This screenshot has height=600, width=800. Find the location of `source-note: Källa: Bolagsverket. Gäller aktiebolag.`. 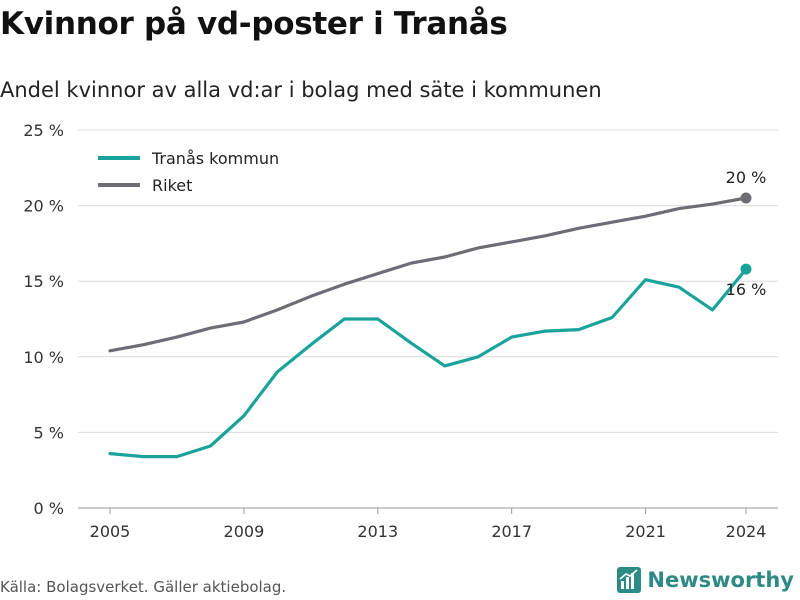

source-note: Källa: Bolagsverket. Gäller aktiebolag. is located at coordinates (143, 587).